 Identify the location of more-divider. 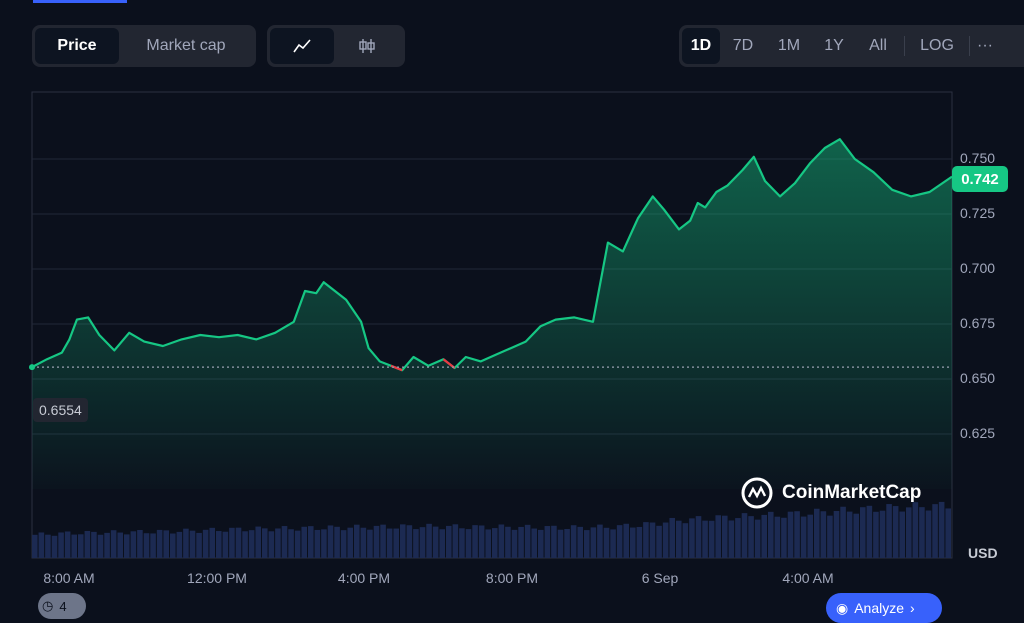
(969, 46).